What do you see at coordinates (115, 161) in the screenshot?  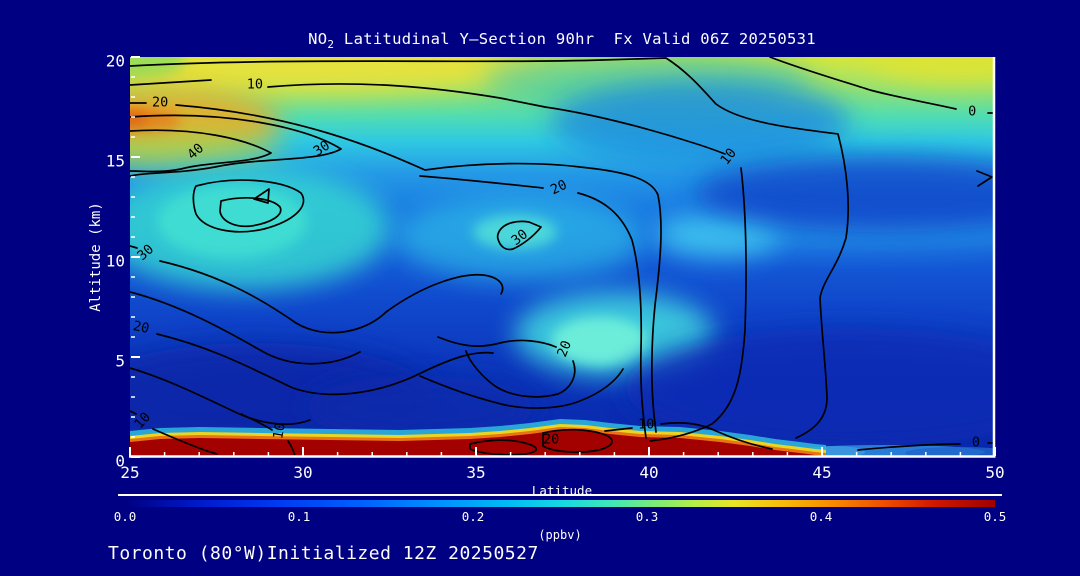 I see `y-tick-label: 15` at bounding box center [115, 161].